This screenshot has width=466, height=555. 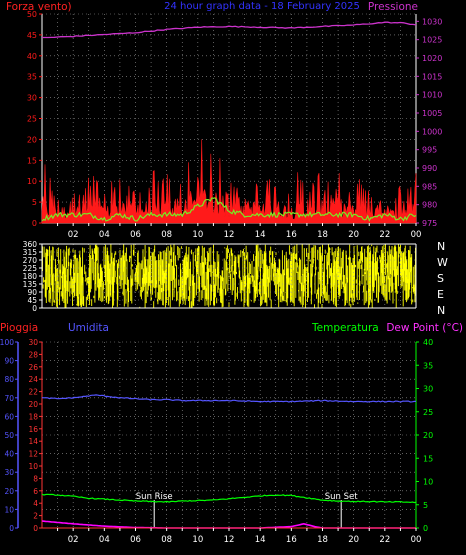 I want to click on p2-left-tick-label: 90, so click(x=32, y=292).